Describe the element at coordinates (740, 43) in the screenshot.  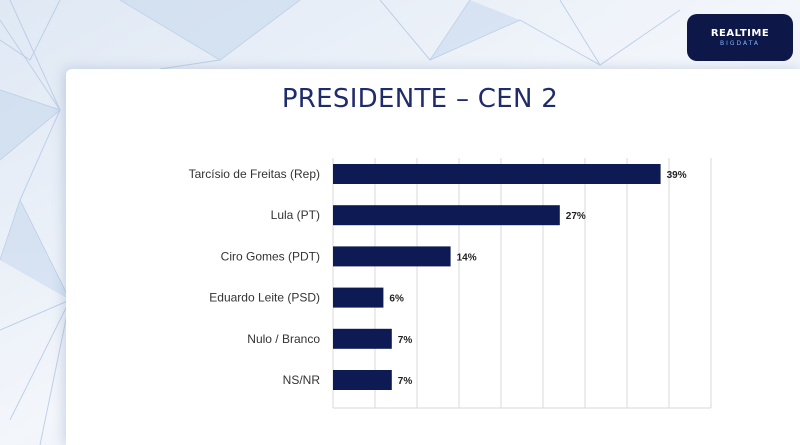
I see `logo-text-bottom: BIGDATA` at that location.